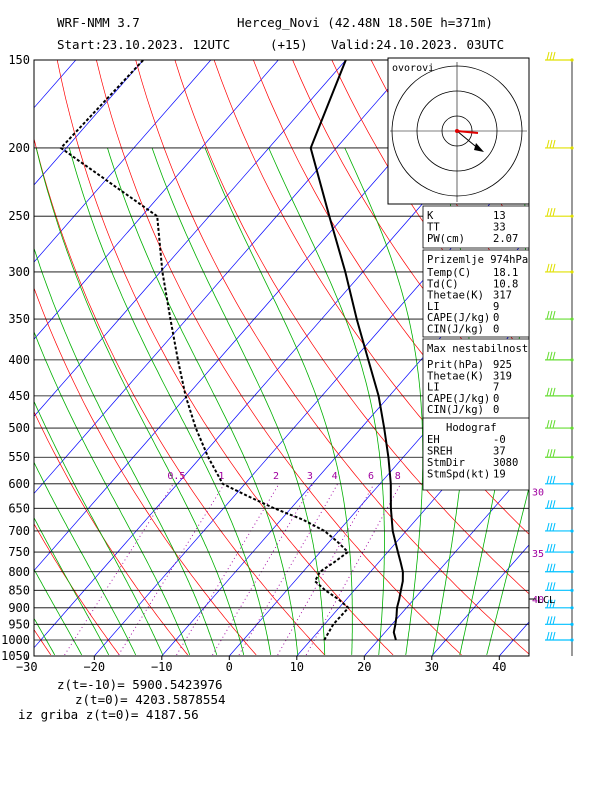 This screenshot has height=800, width=600. What do you see at coordinates (505, 273) in the screenshot?
I see `panel-value: 18.1` at bounding box center [505, 273].